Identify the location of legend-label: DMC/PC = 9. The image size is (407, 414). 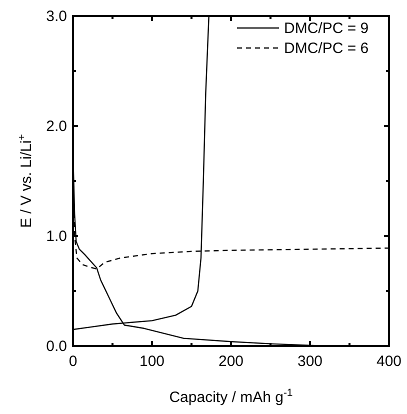
(326, 28).